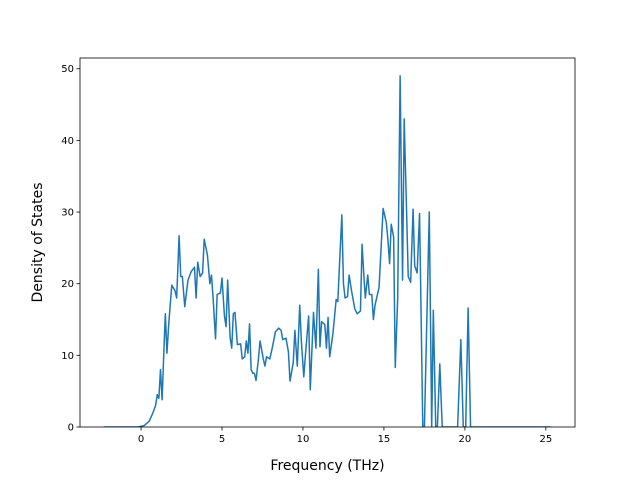 The width and height of the screenshot is (640, 480). What do you see at coordinates (67, 69) in the screenshot?
I see `y-tick-label: 50` at bounding box center [67, 69].